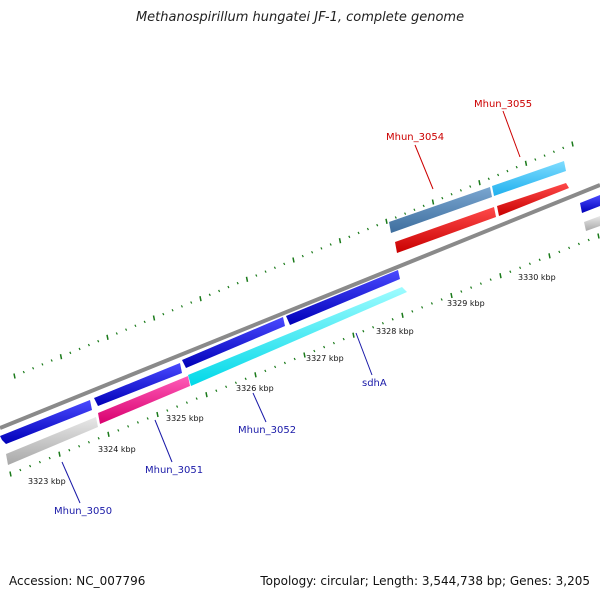 The width and height of the screenshot is (600, 600). What do you see at coordinates (371, 360) in the screenshot?
I see `label-sdhA: sdhA` at bounding box center [371, 360].